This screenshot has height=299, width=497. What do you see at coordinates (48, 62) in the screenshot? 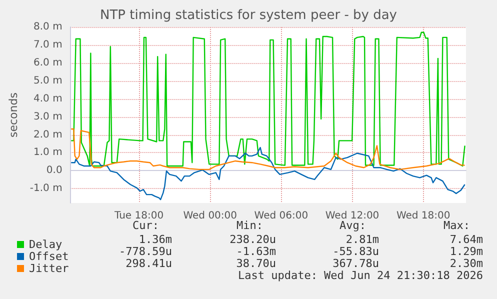
I see `y-tick-label: 6.0 m` at bounding box center [48, 62].